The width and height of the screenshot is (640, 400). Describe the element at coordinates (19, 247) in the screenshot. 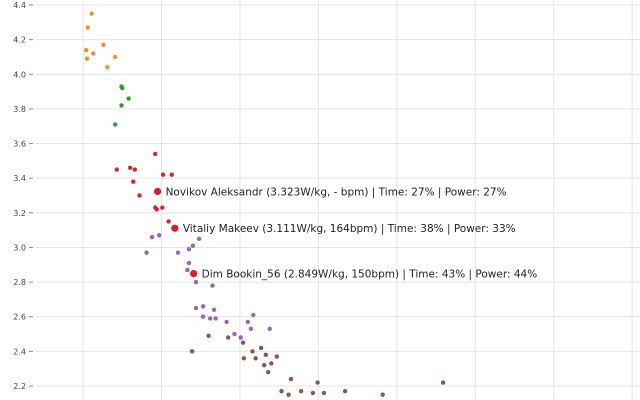

I see `y-tick-label: 3.0` at that location.